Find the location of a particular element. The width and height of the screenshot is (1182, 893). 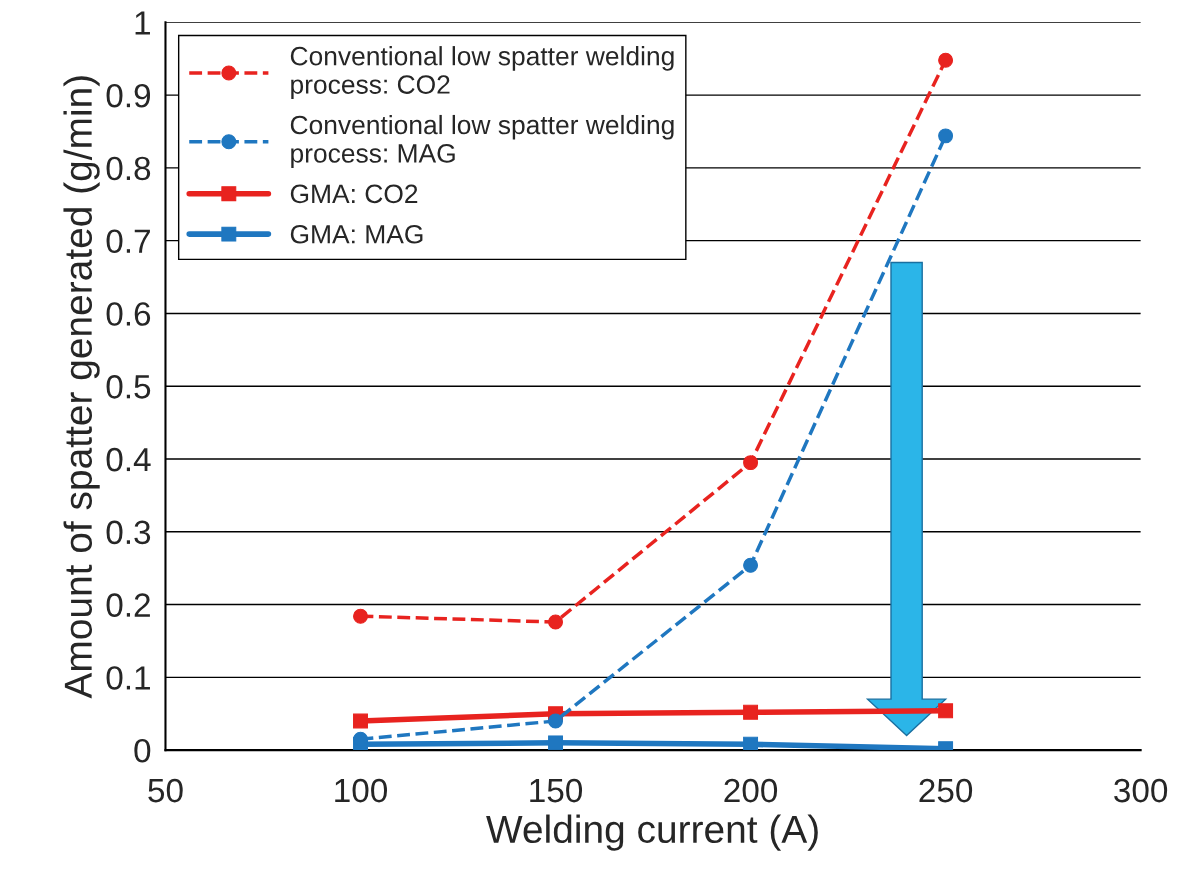

y-tick-label: 0.1 is located at coordinates (128, 678).